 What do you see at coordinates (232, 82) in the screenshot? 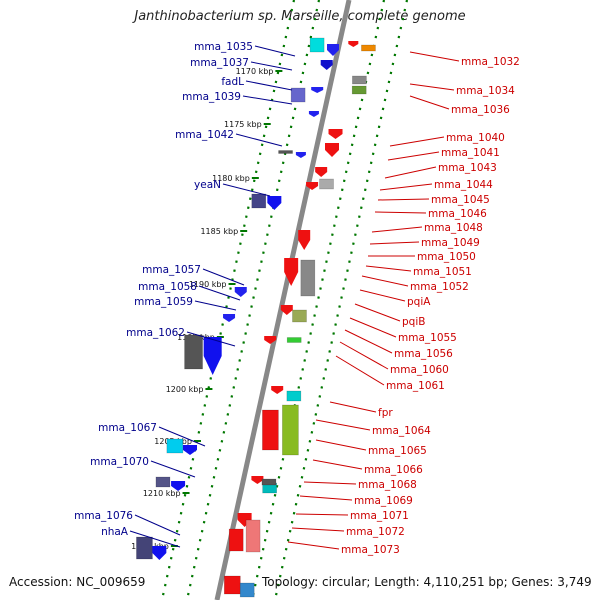
I see `gene-label-fadL: fadL` at bounding box center [232, 82].